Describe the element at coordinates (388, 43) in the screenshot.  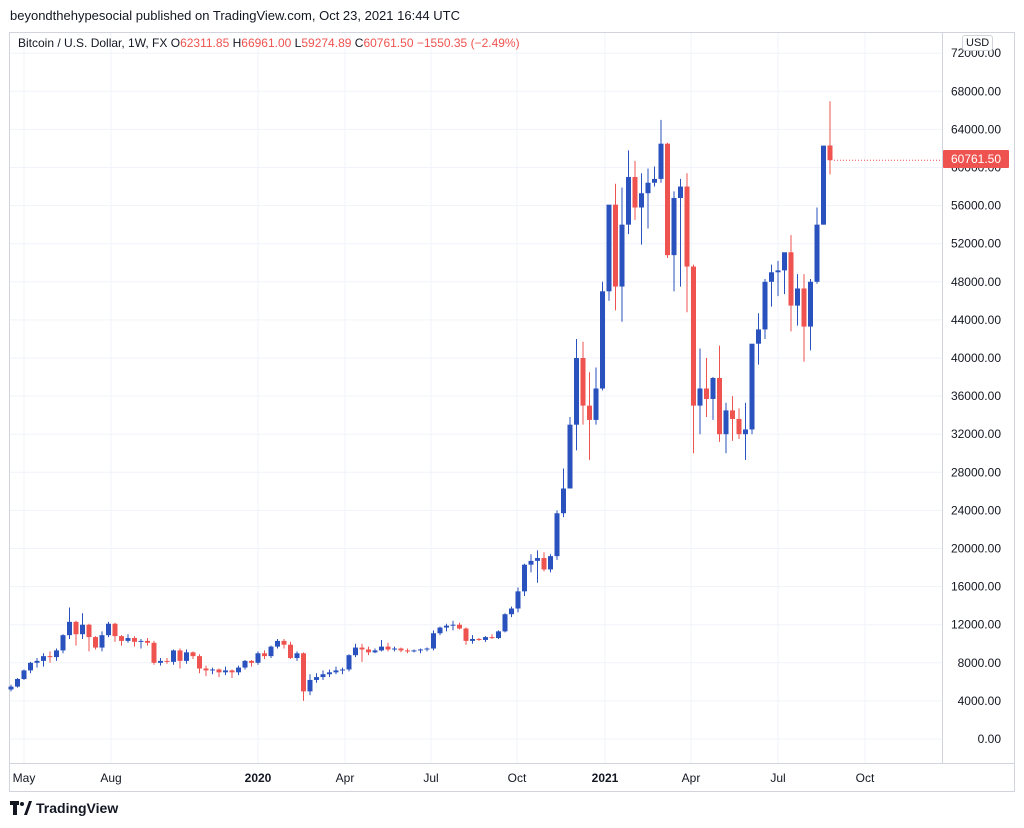
I see `close-value: 60761.50` at that location.